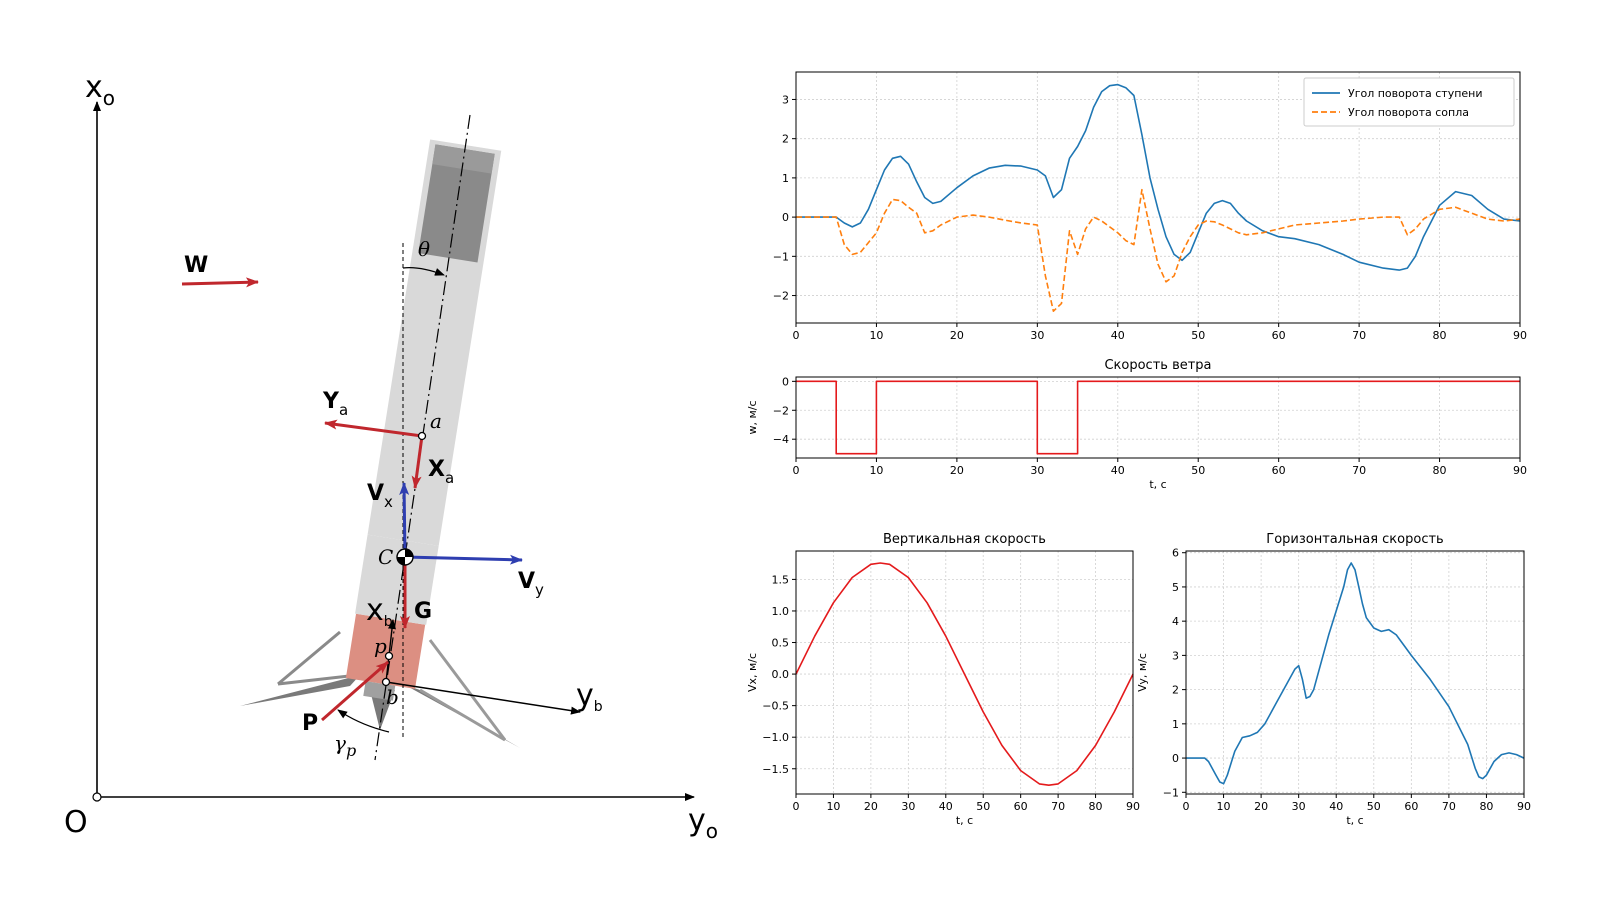 Image resolution: width=1600 pixels, height=900 pixels. Describe the element at coordinates (781, 643) in the screenshot. I see `y-tick-label: 0.5` at that location.